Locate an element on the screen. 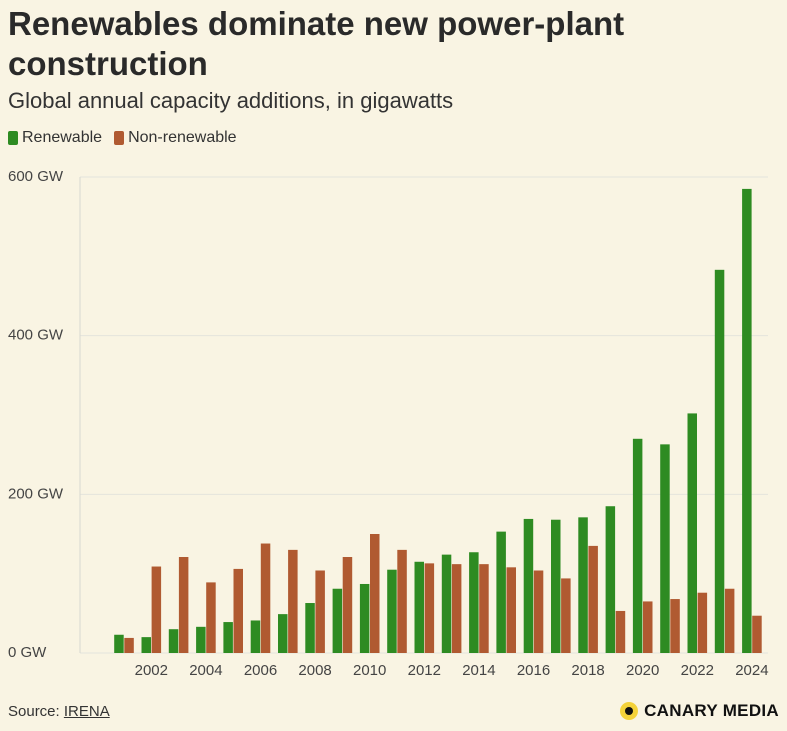  bar-renewable-2010 is located at coordinates (364, 618).